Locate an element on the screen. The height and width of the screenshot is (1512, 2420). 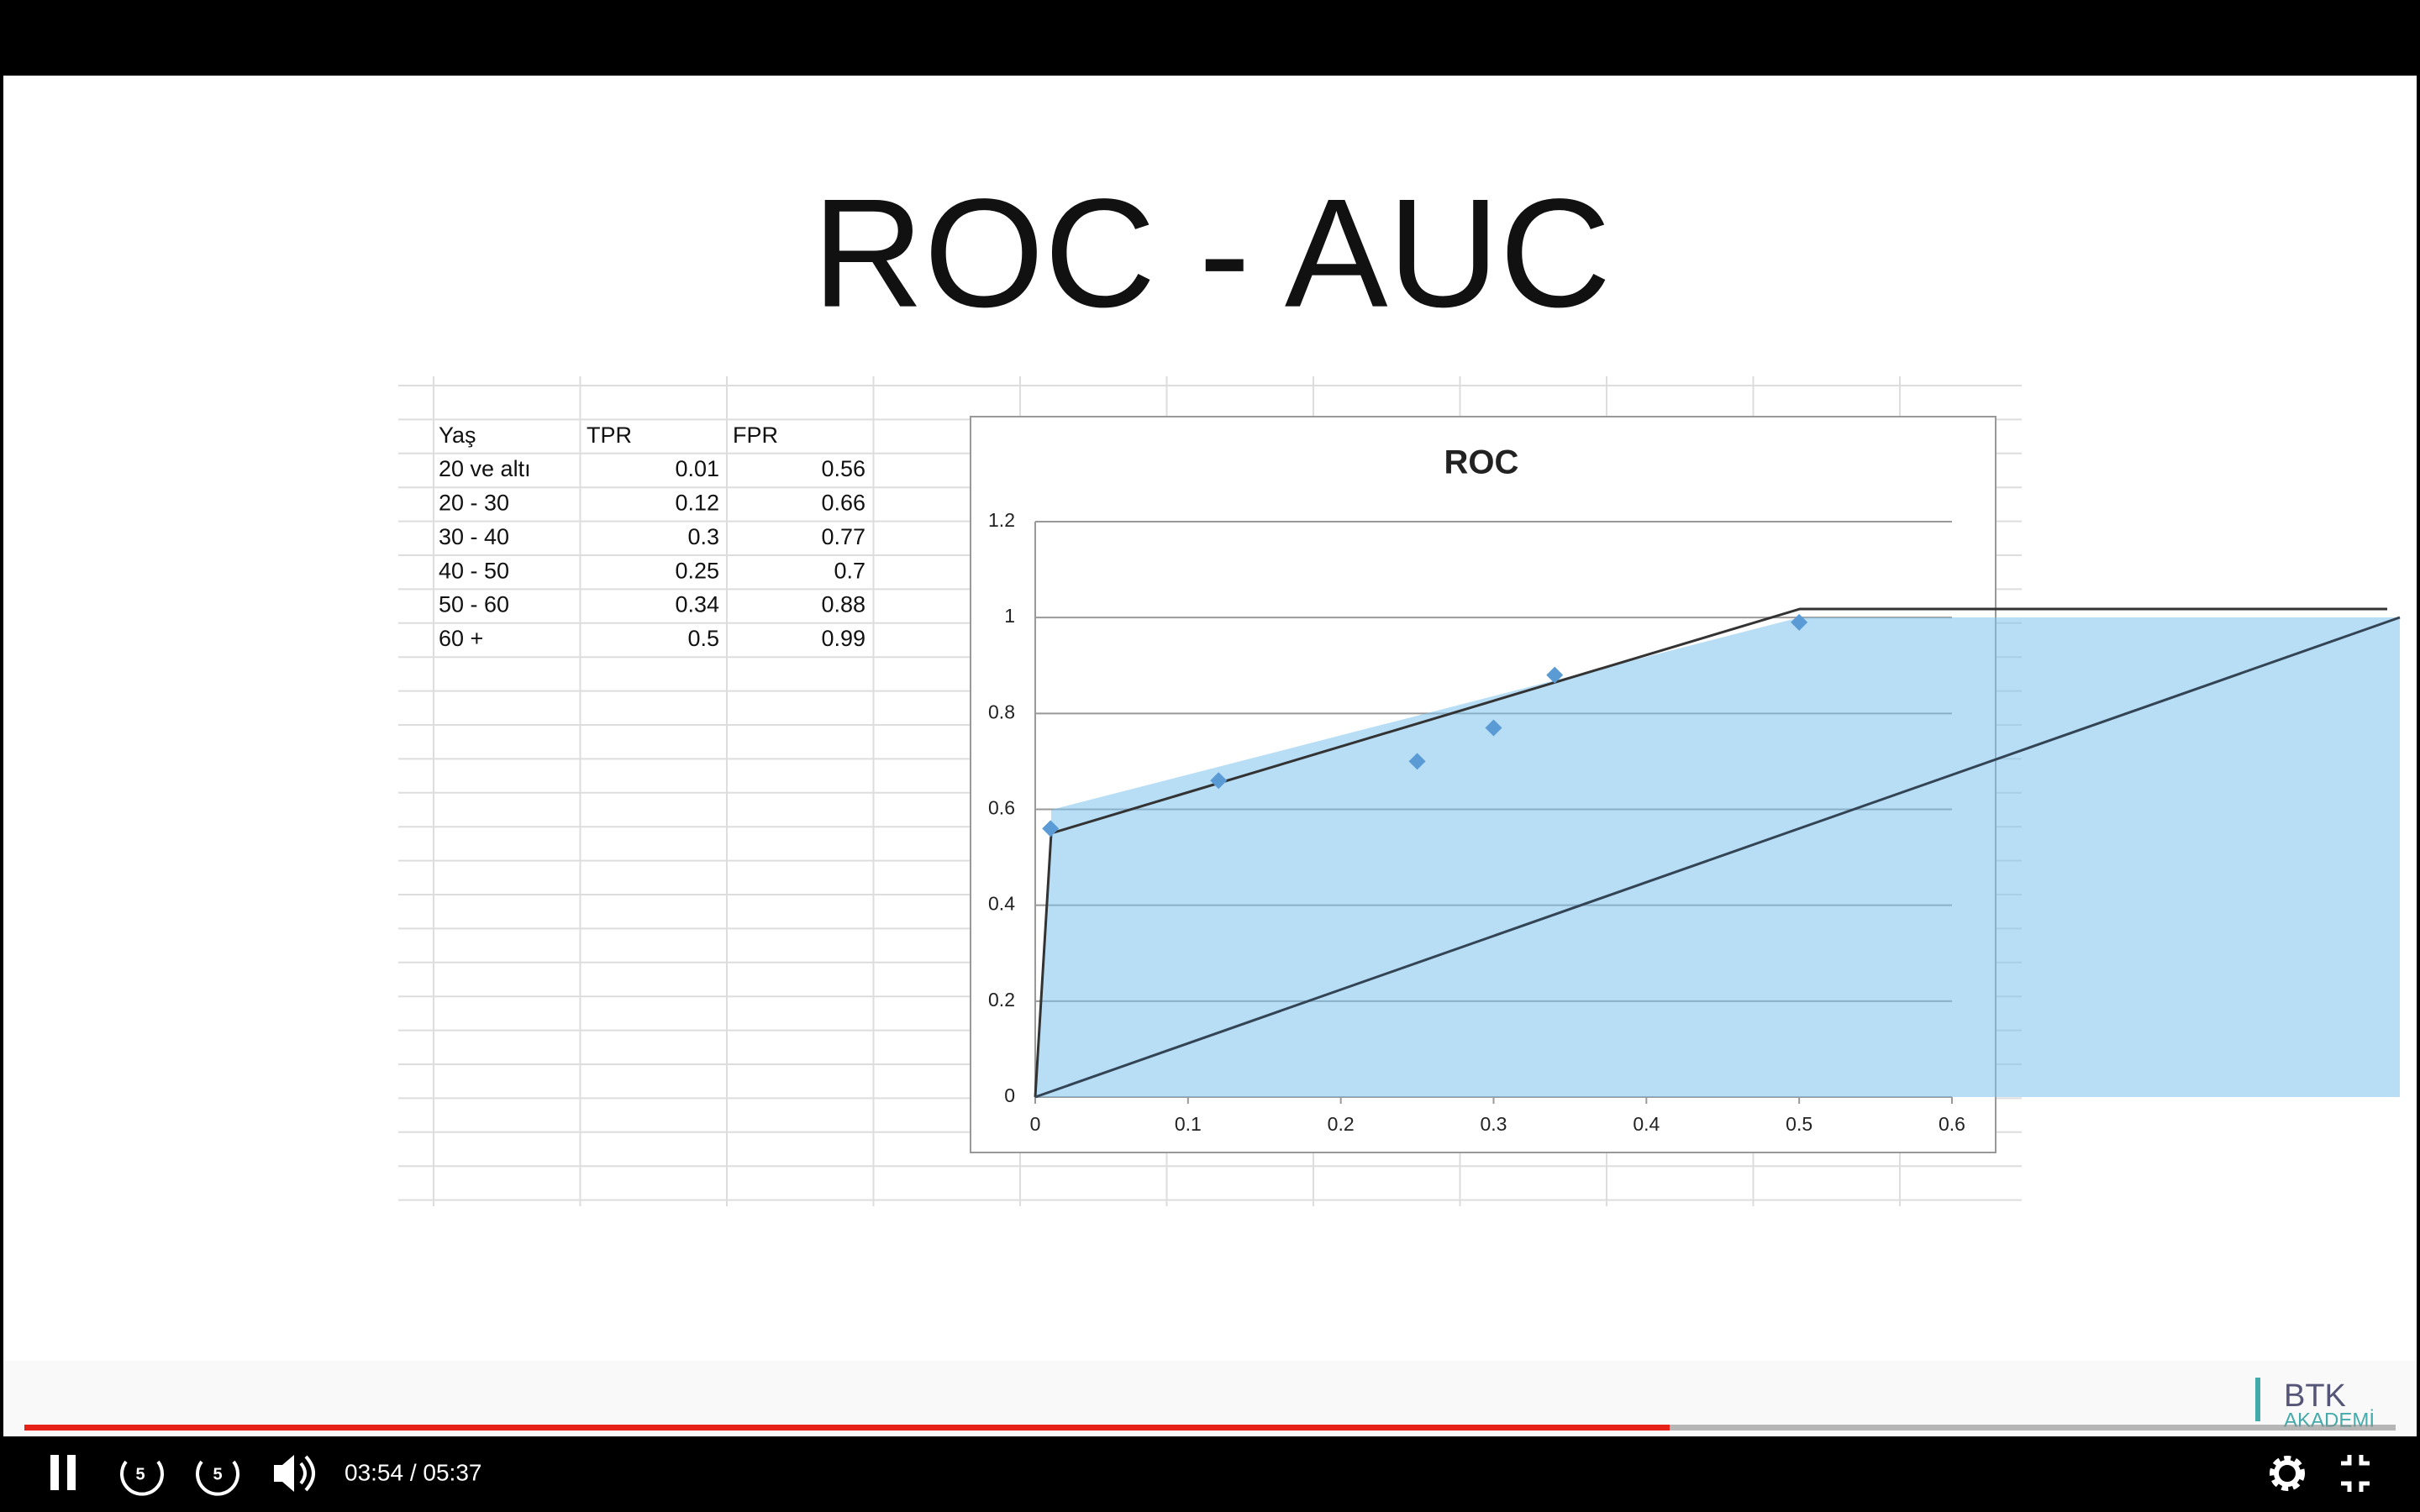
y-tick-label: 0.4 is located at coordinates (1001, 904).